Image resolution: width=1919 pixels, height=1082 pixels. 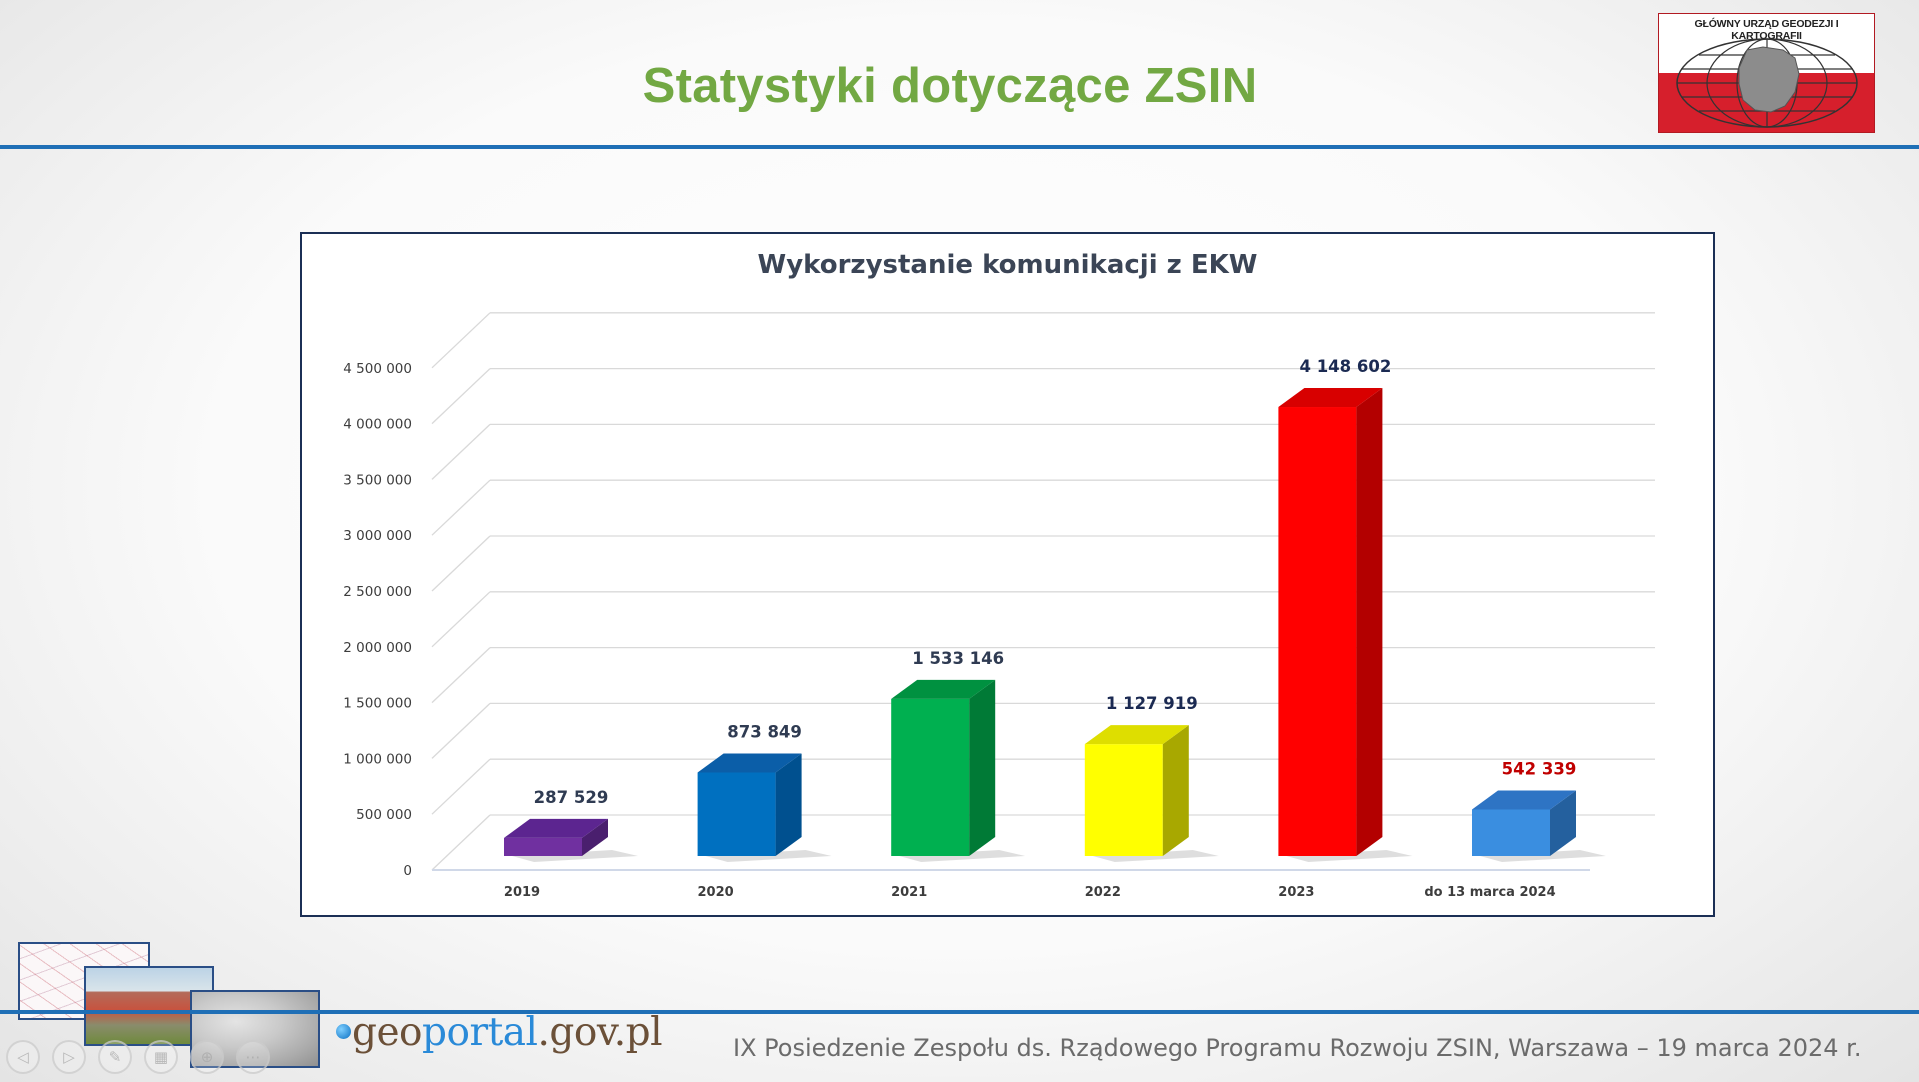 I want to click on geoportal-portal: portal, so click(x=480, y=1032).